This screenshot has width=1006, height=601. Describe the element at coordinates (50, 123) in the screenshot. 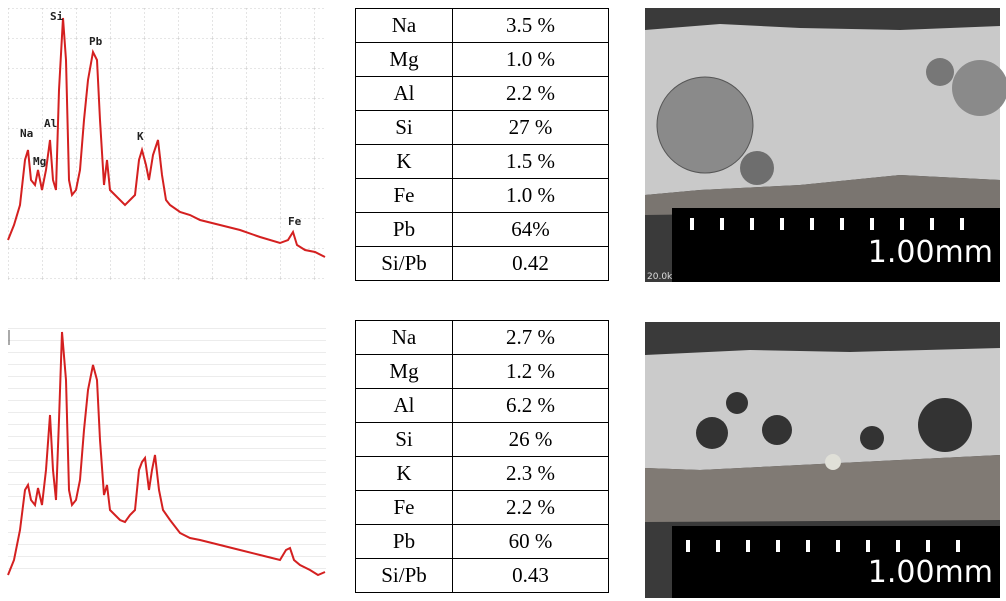

I see `peak-label: Al` at that location.